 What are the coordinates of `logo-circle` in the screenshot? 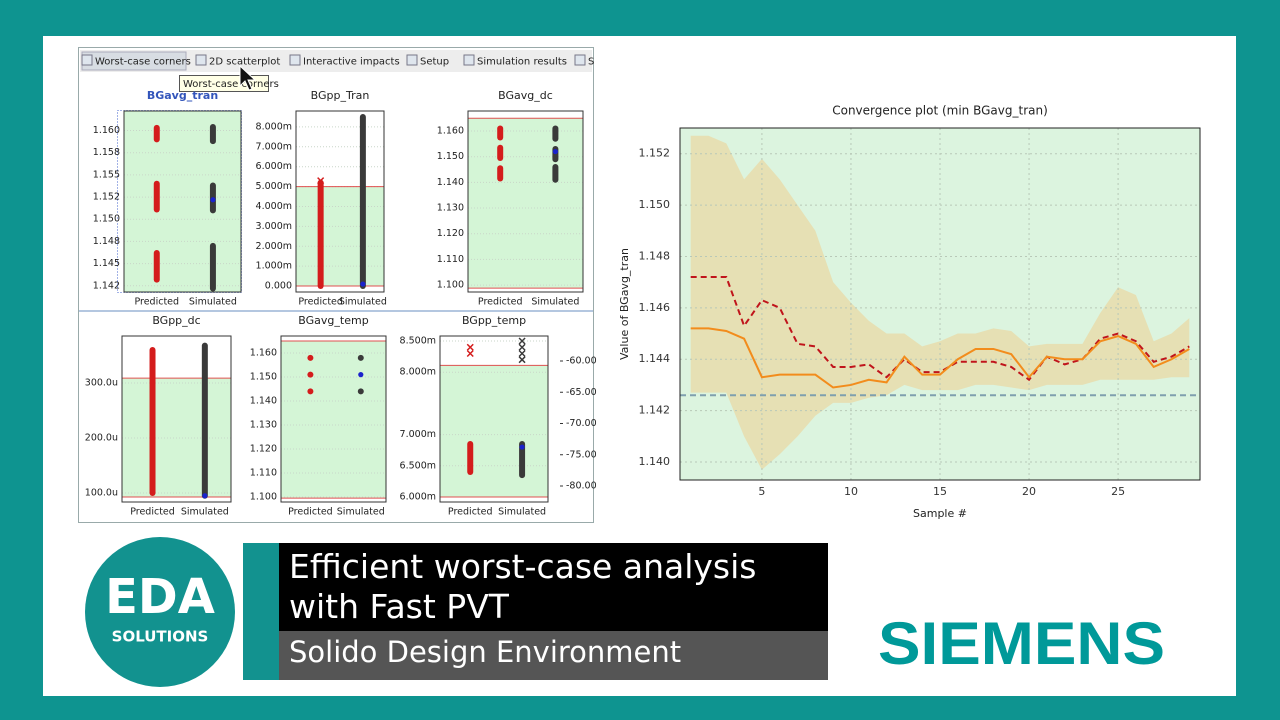 It's located at (160, 612).